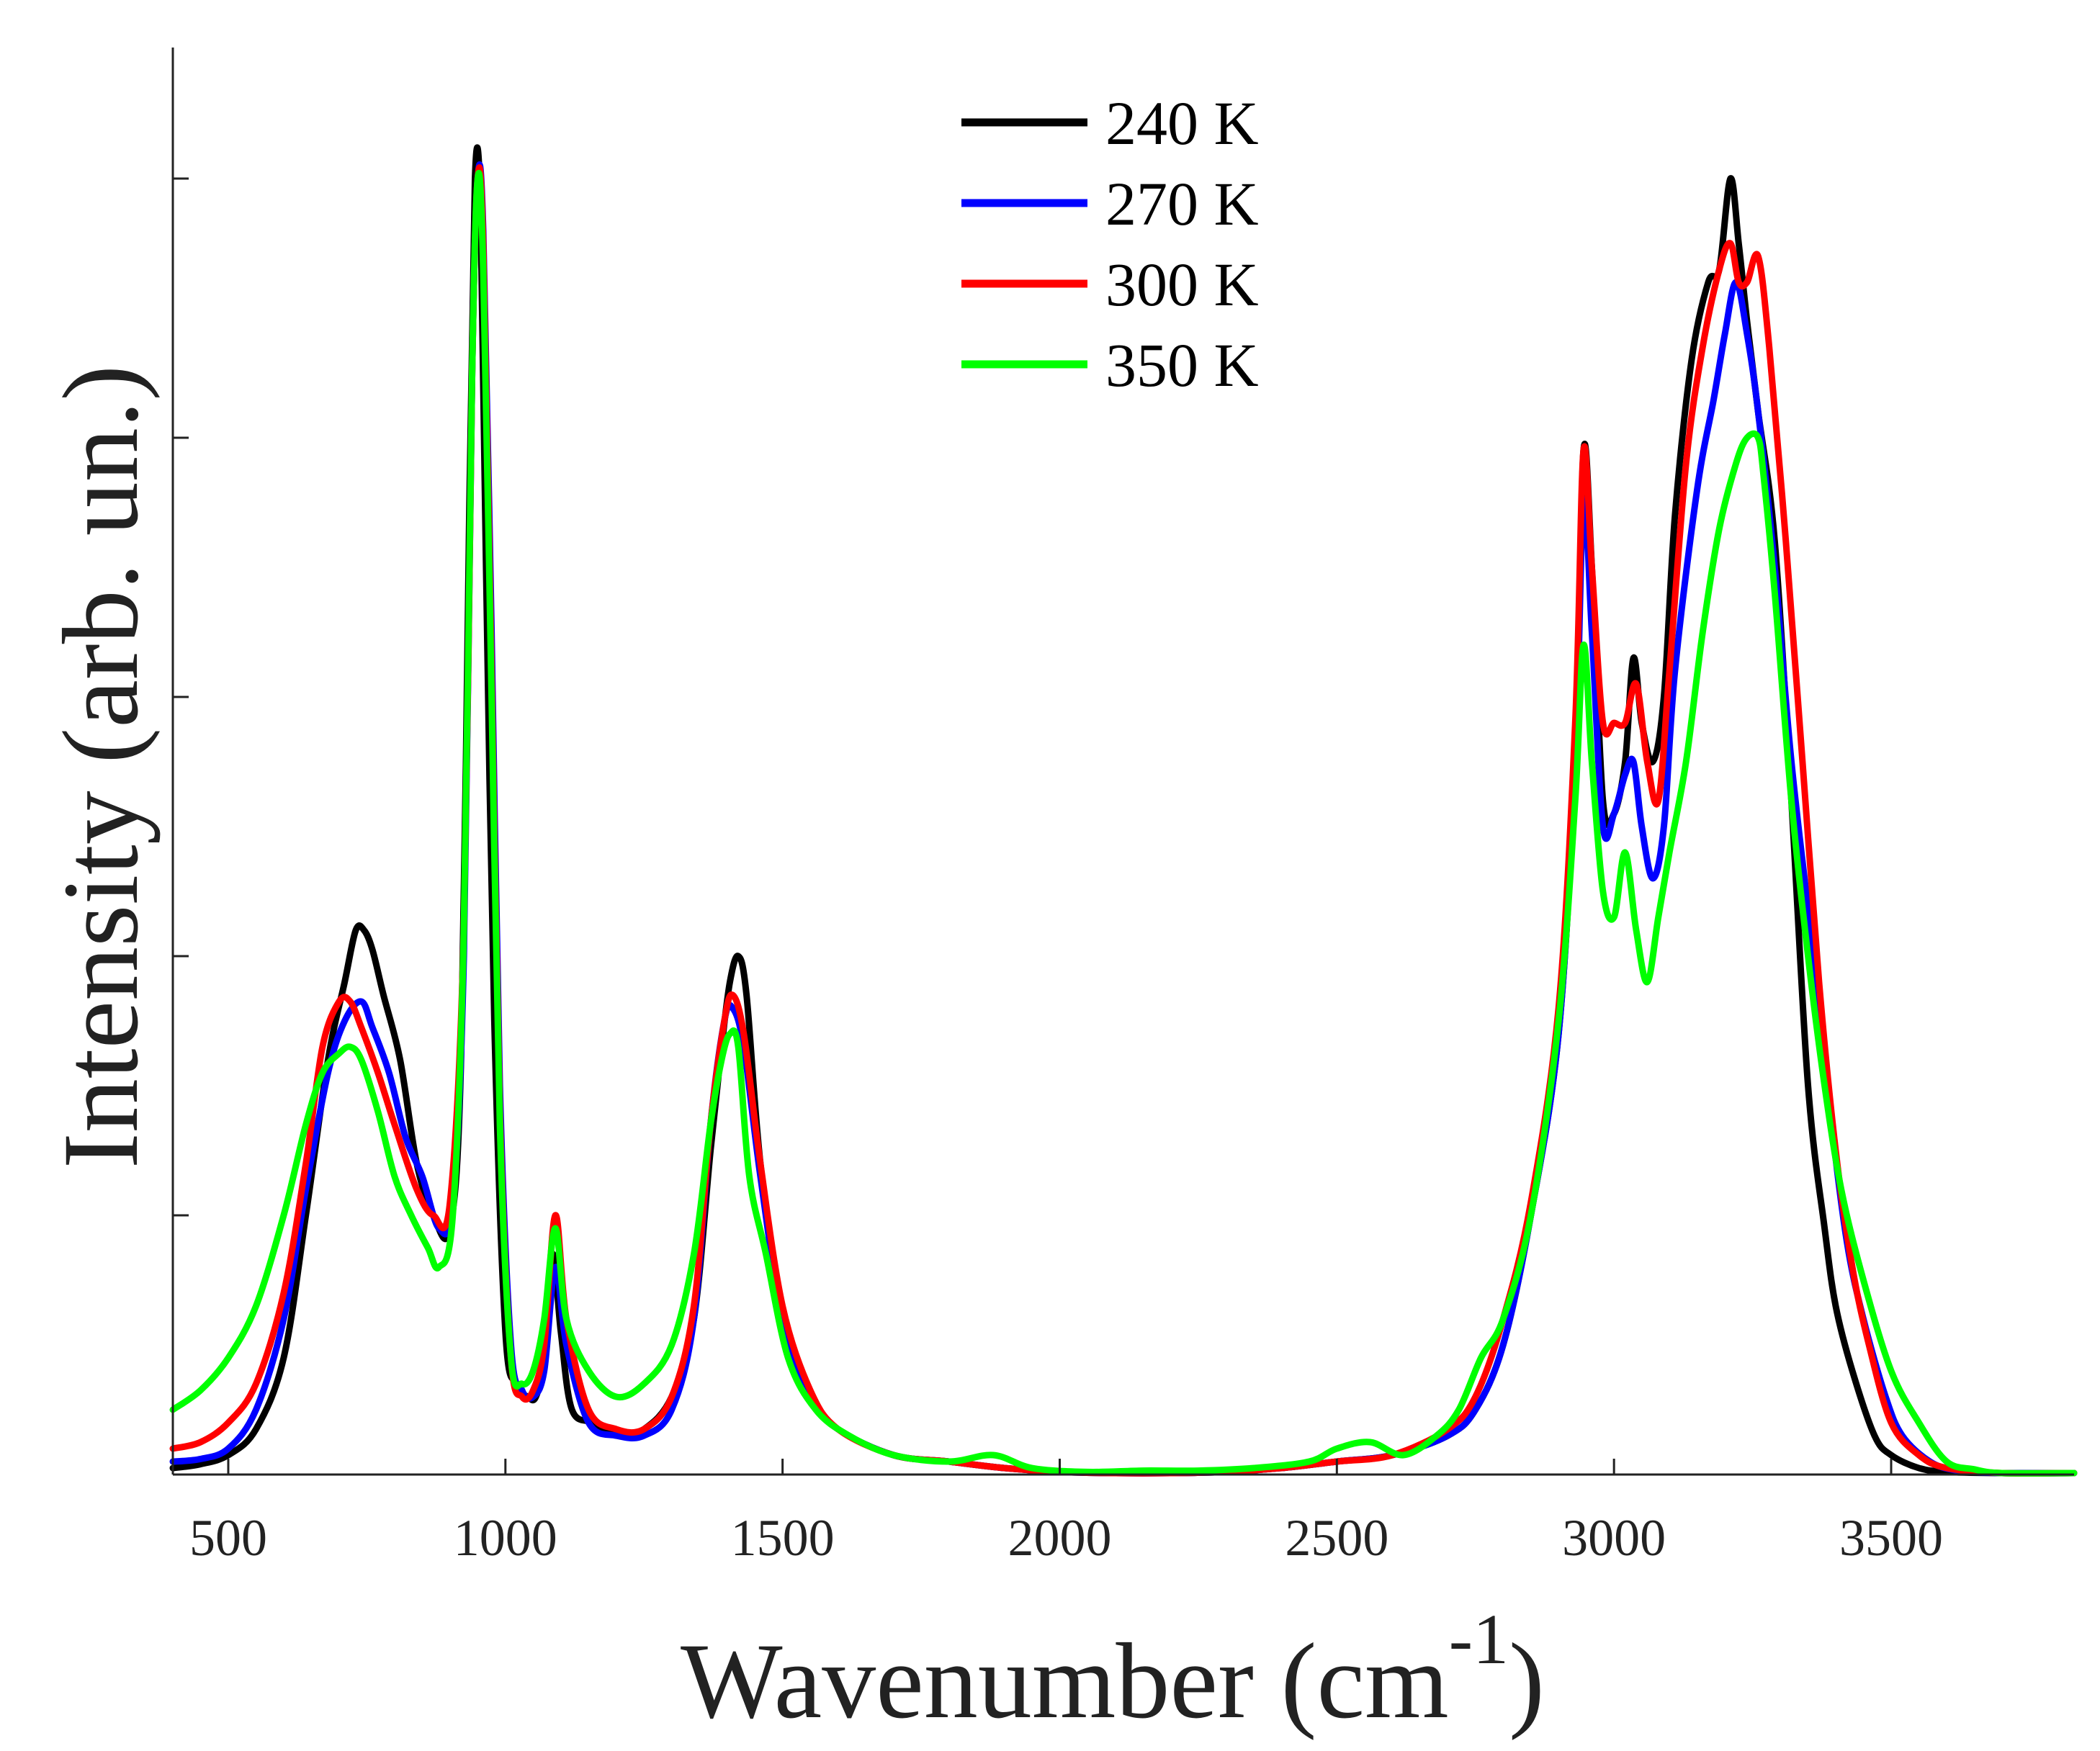 The image size is (2100, 1751). Describe the element at coordinates (1614, 1538) in the screenshot. I see `x-tick-label: 3000` at that location.